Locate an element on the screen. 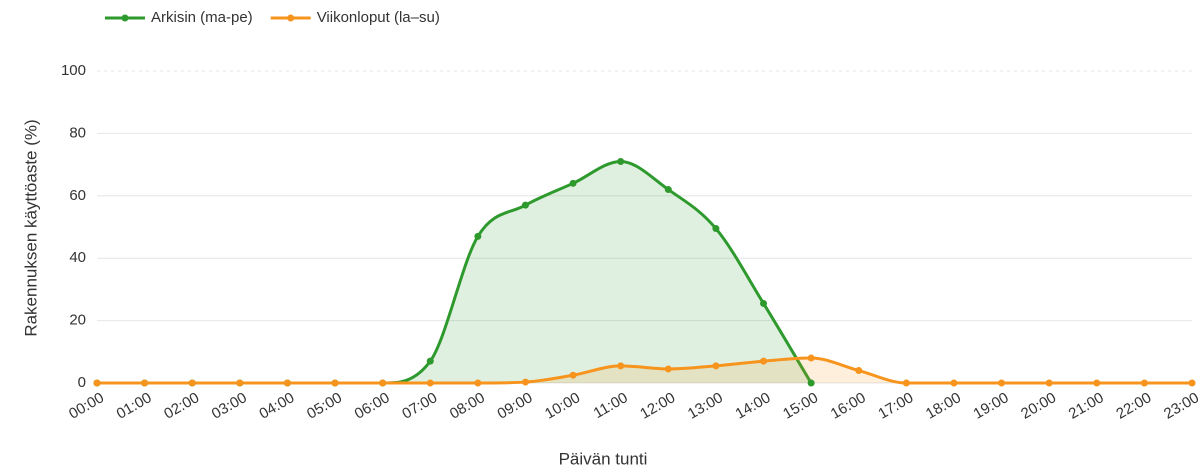 This screenshot has width=1203, height=474. x-tick-label: 08:00 is located at coordinates (467, 405).